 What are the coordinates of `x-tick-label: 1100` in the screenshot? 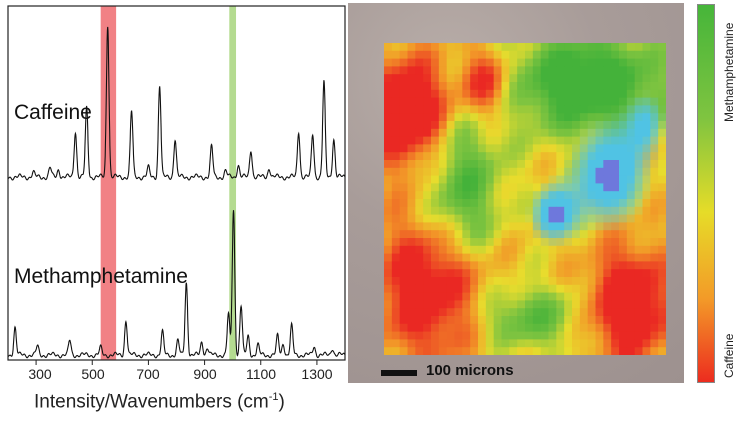 It's located at (261, 374).